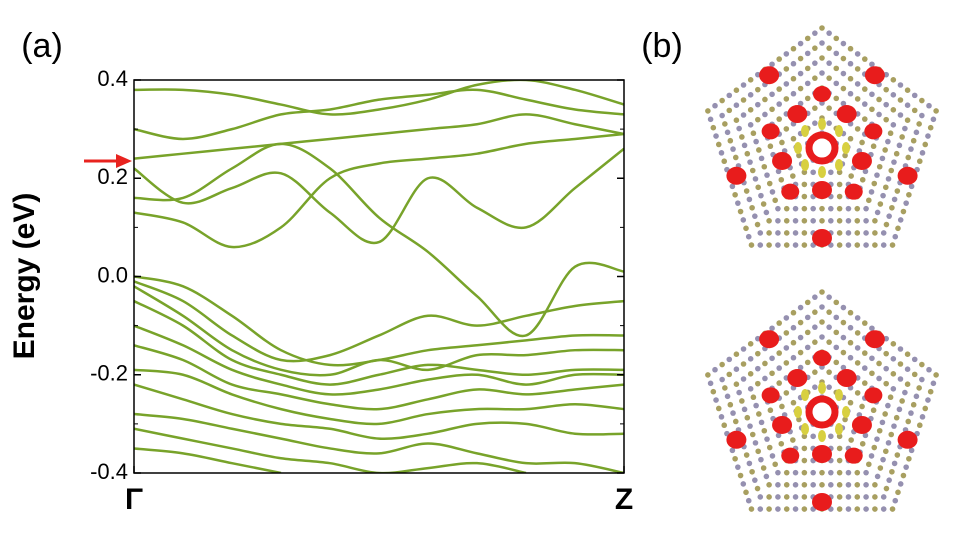 This screenshot has height=533, width=955. I want to click on y-axis-label: Energy (eV), so click(24, 276).